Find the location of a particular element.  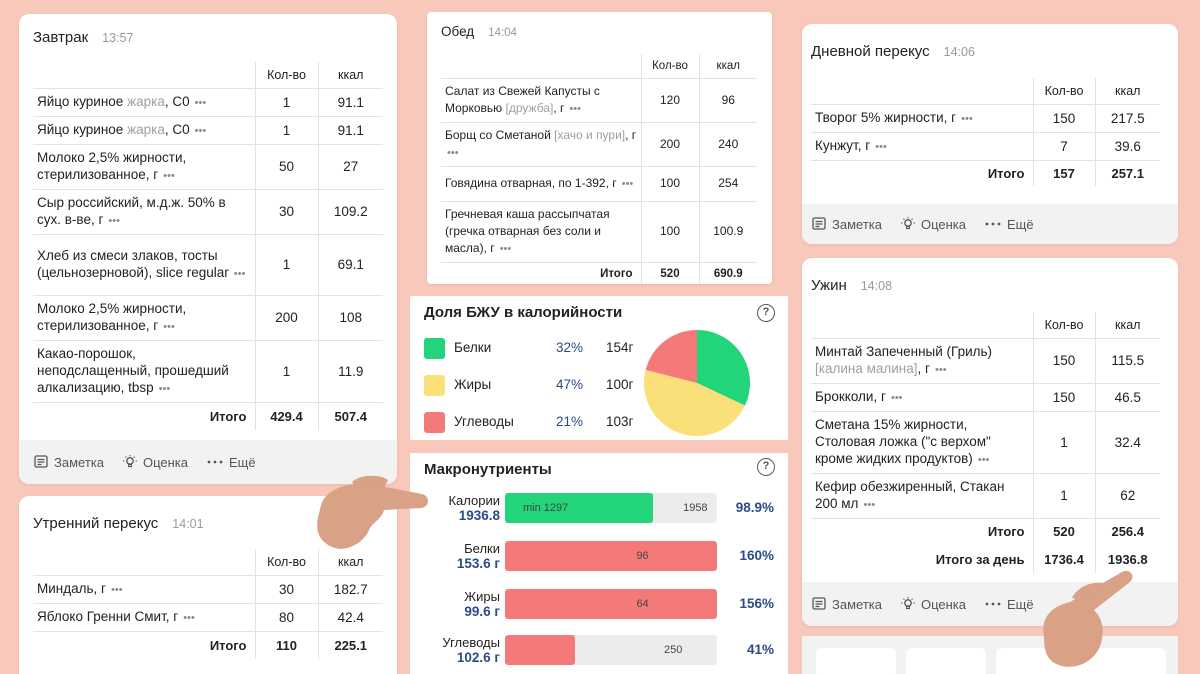

legend-swatch is located at coordinates (434, 422).